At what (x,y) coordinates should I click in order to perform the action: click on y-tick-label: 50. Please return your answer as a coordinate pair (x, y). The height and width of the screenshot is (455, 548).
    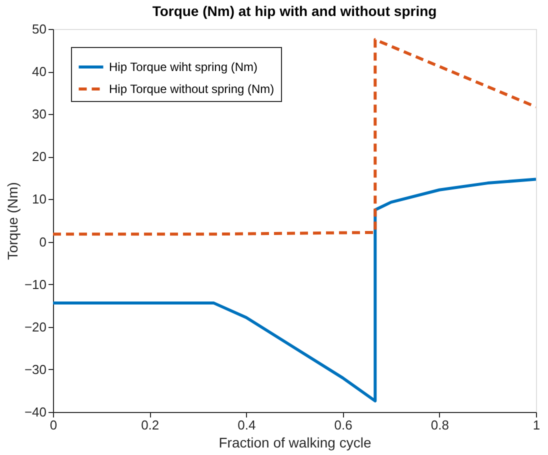
    Looking at the image, I should click on (39, 29).